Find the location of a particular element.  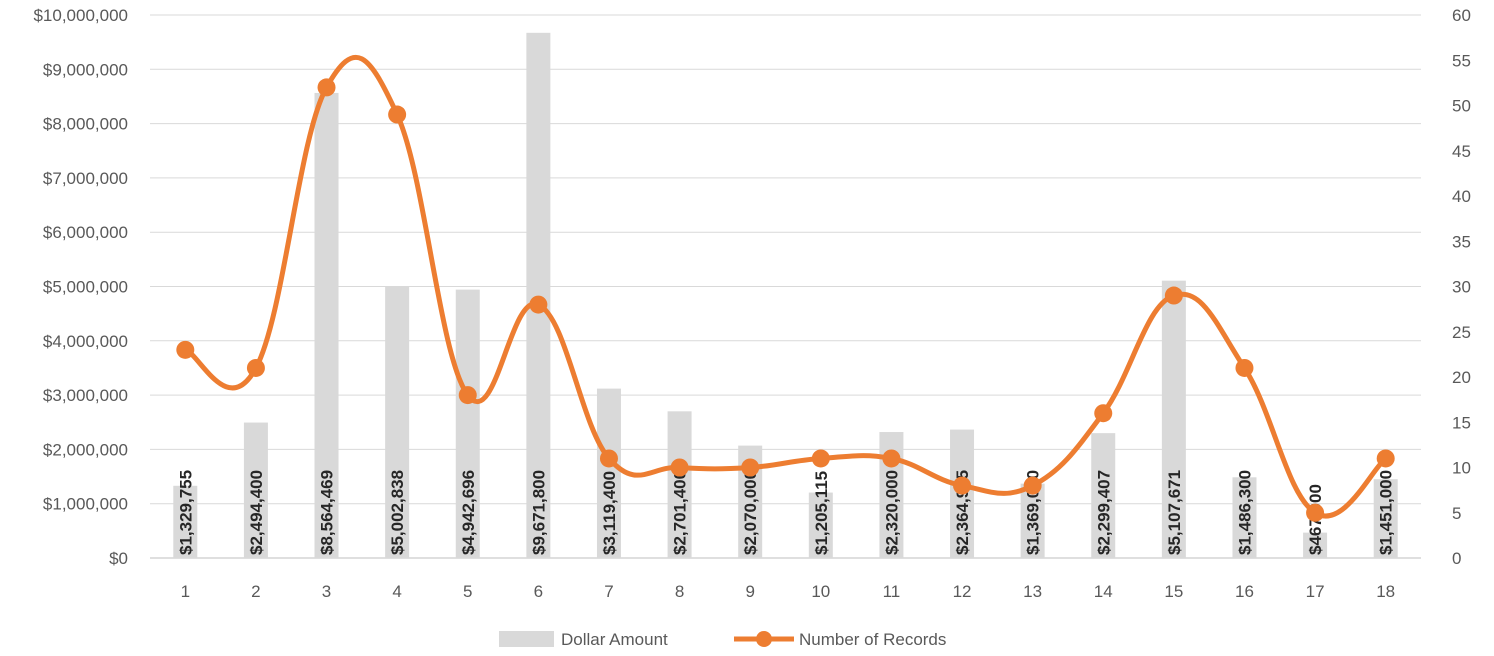

left-axis-tick-label: $2,000,000 is located at coordinates (85, 449).